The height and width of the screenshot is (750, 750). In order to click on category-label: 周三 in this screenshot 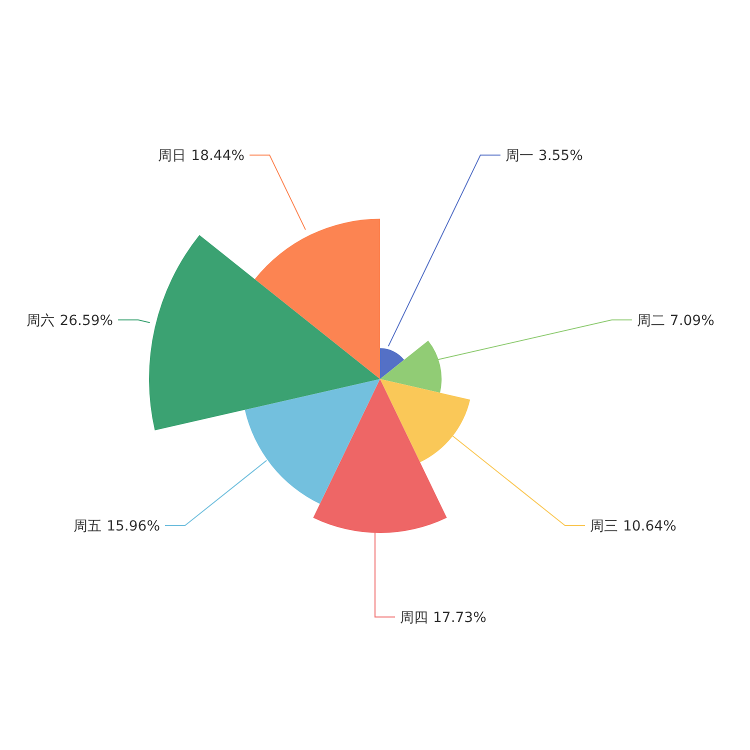, I will do `click(604, 526)`.